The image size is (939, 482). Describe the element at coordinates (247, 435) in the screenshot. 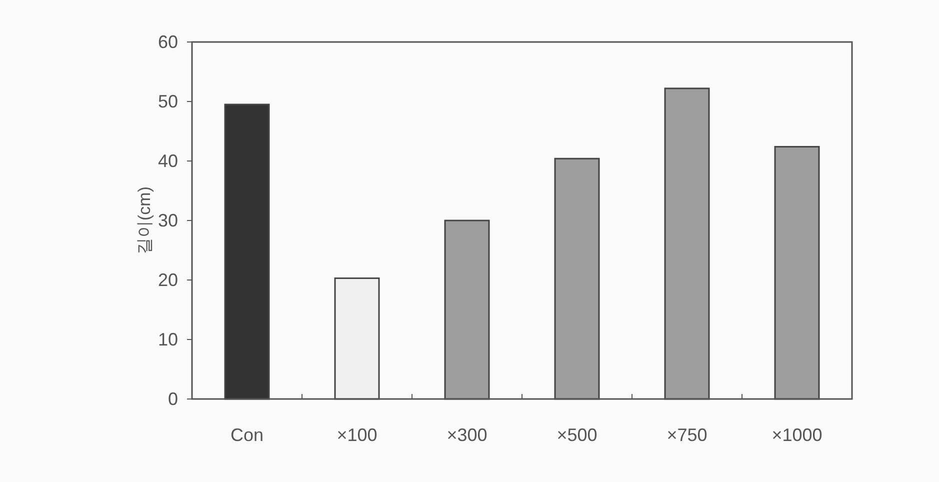

I see `x-tick-label: Con` at that location.